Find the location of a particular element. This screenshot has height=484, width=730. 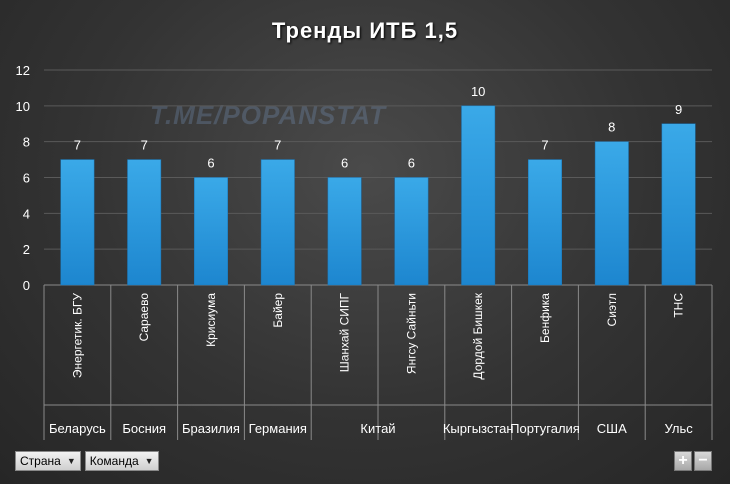

x-tick-label: Шанхай СИПГ is located at coordinates (345, 333).